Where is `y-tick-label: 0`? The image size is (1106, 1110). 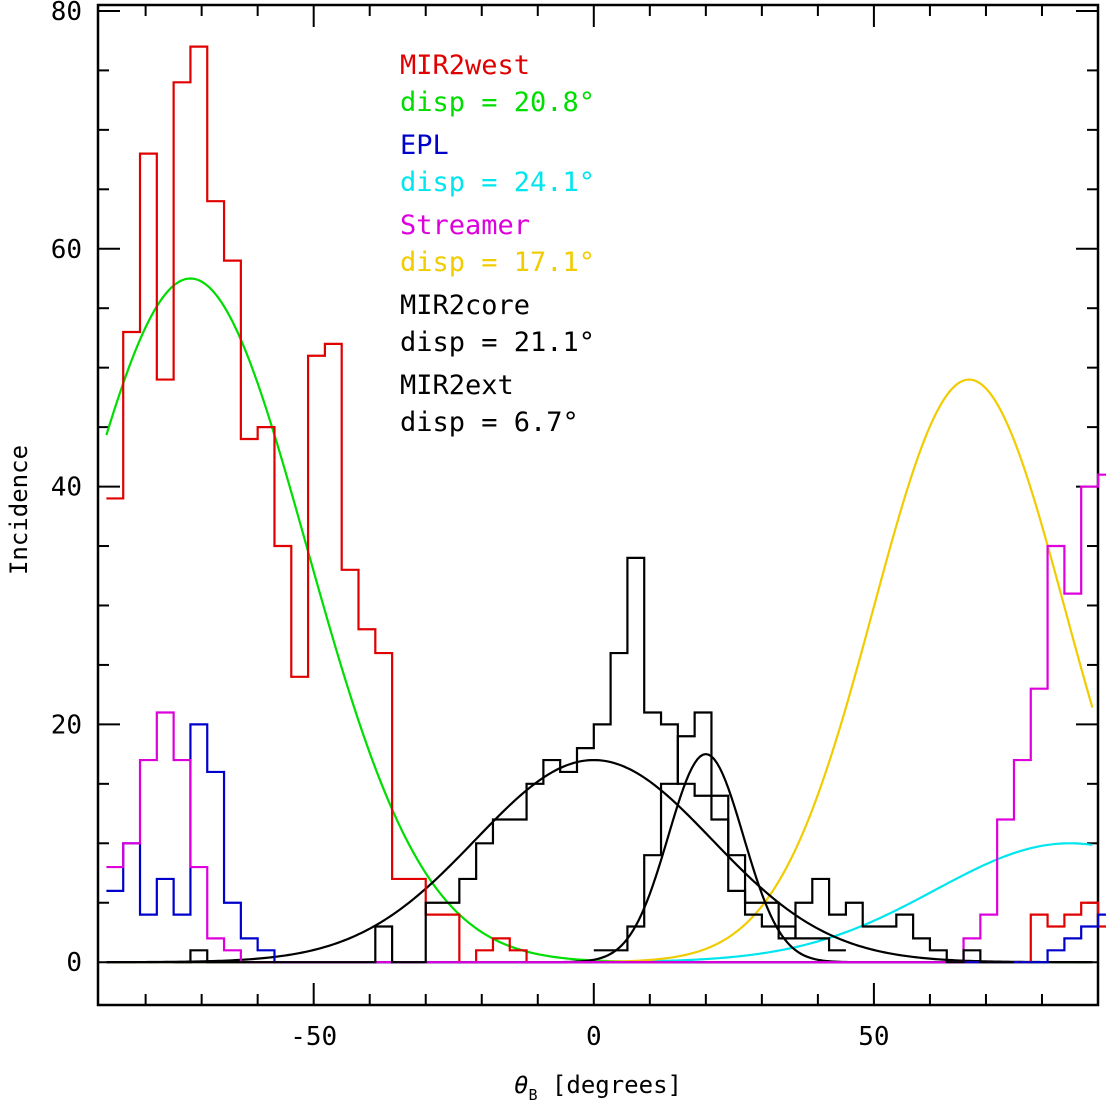 y-tick-label: 0 is located at coordinates (74, 963).